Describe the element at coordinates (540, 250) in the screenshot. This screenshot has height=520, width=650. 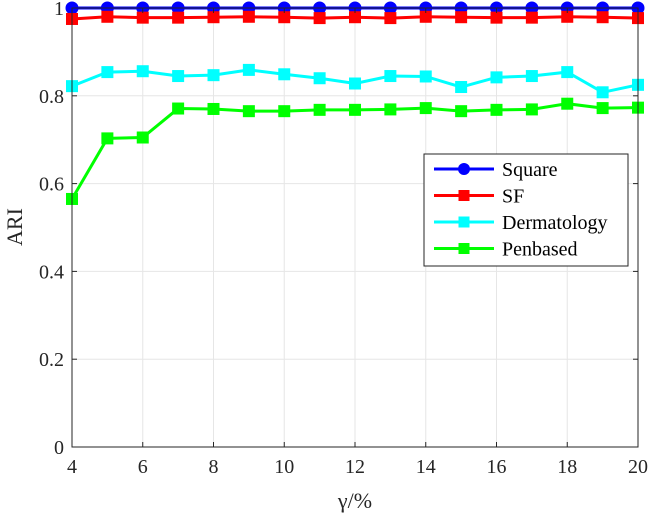
I see `legend-label-penbased: Penbased` at that location.